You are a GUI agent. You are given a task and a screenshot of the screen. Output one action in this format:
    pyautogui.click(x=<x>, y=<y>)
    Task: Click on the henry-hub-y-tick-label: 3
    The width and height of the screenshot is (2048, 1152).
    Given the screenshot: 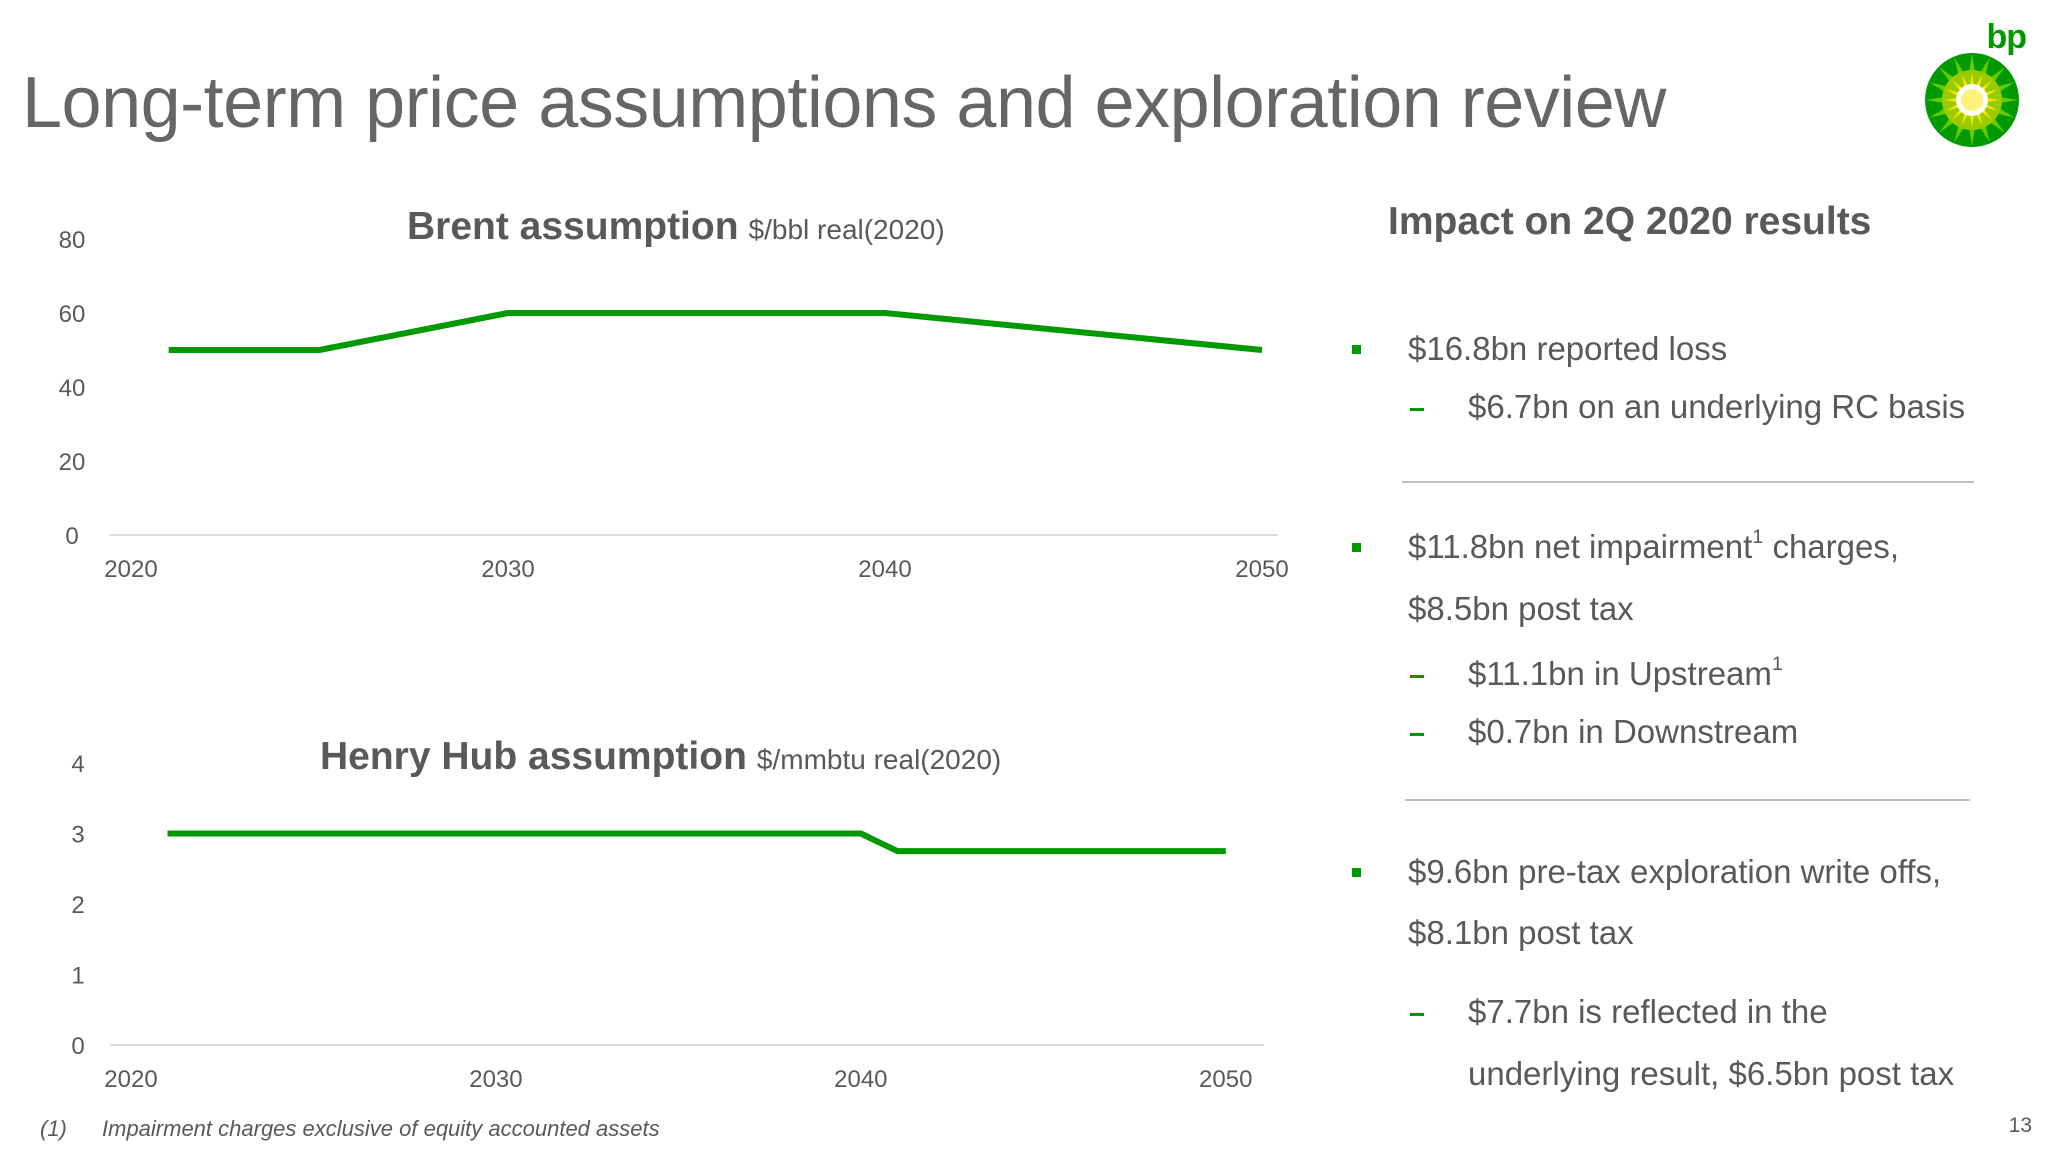 What is the action you would take?
    pyautogui.click(x=77, y=835)
    